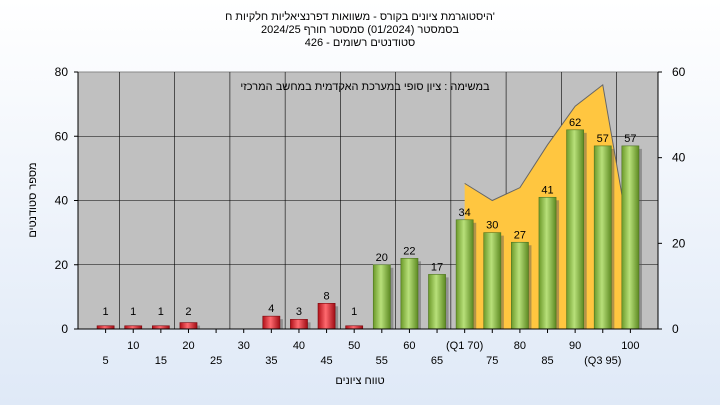 The image size is (720, 405). Describe the element at coordinates (299, 312) in the screenshot. I see `data-label: 3` at that location.